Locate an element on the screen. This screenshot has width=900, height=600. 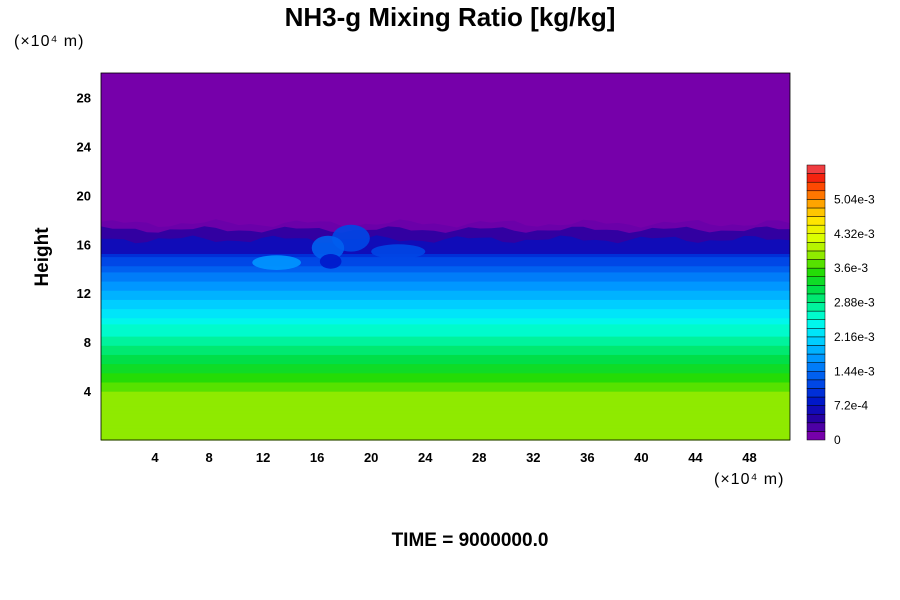
x-tick-label: 20 is located at coordinates (371, 457).